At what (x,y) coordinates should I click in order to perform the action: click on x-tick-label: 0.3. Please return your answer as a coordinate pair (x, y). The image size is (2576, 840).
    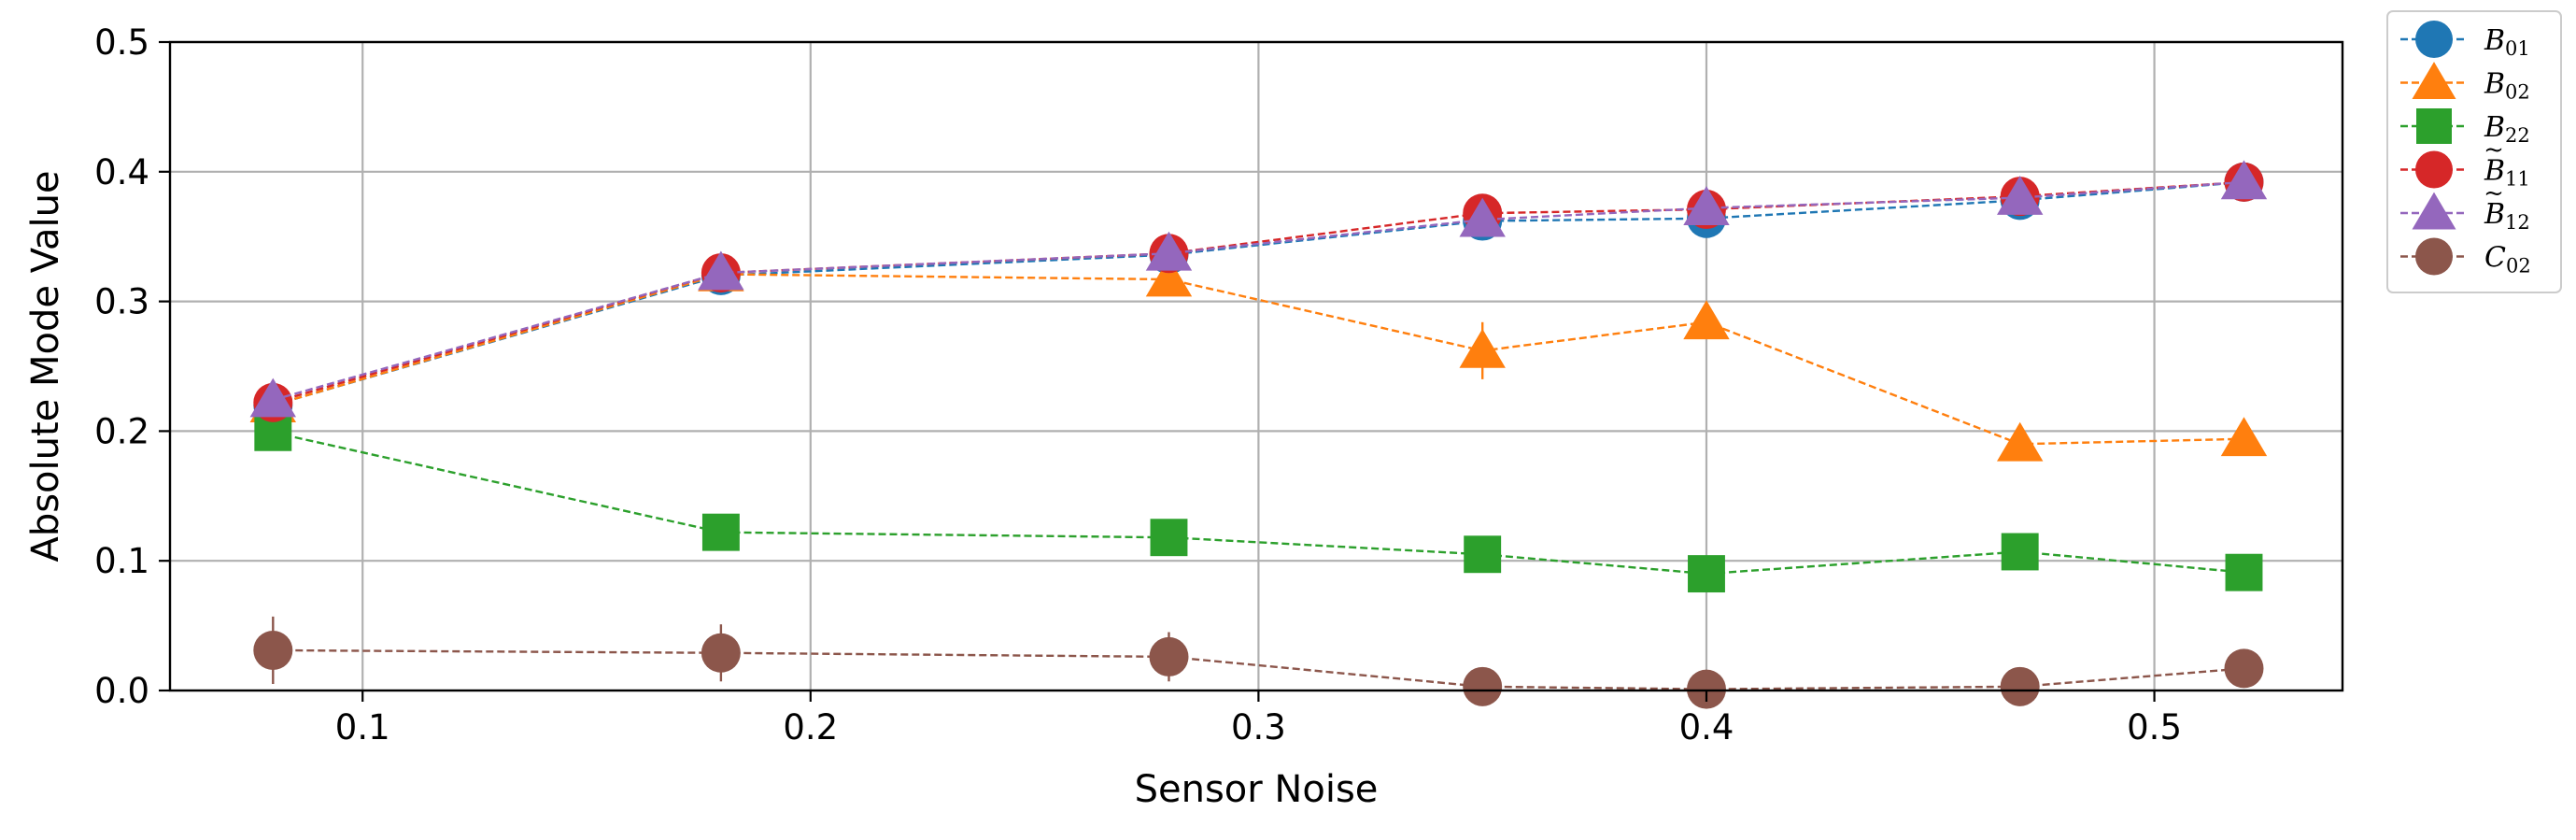
    Looking at the image, I should click on (1258, 727).